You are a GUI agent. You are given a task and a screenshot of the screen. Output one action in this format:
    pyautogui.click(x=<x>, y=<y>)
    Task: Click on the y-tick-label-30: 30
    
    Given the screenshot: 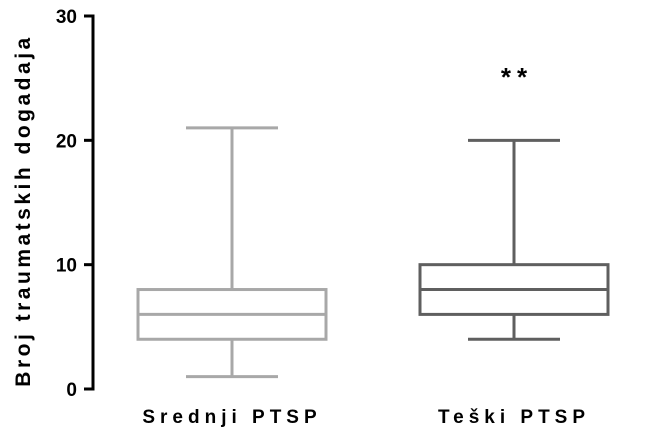 What is the action you would take?
    pyautogui.click(x=66, y=17)
    